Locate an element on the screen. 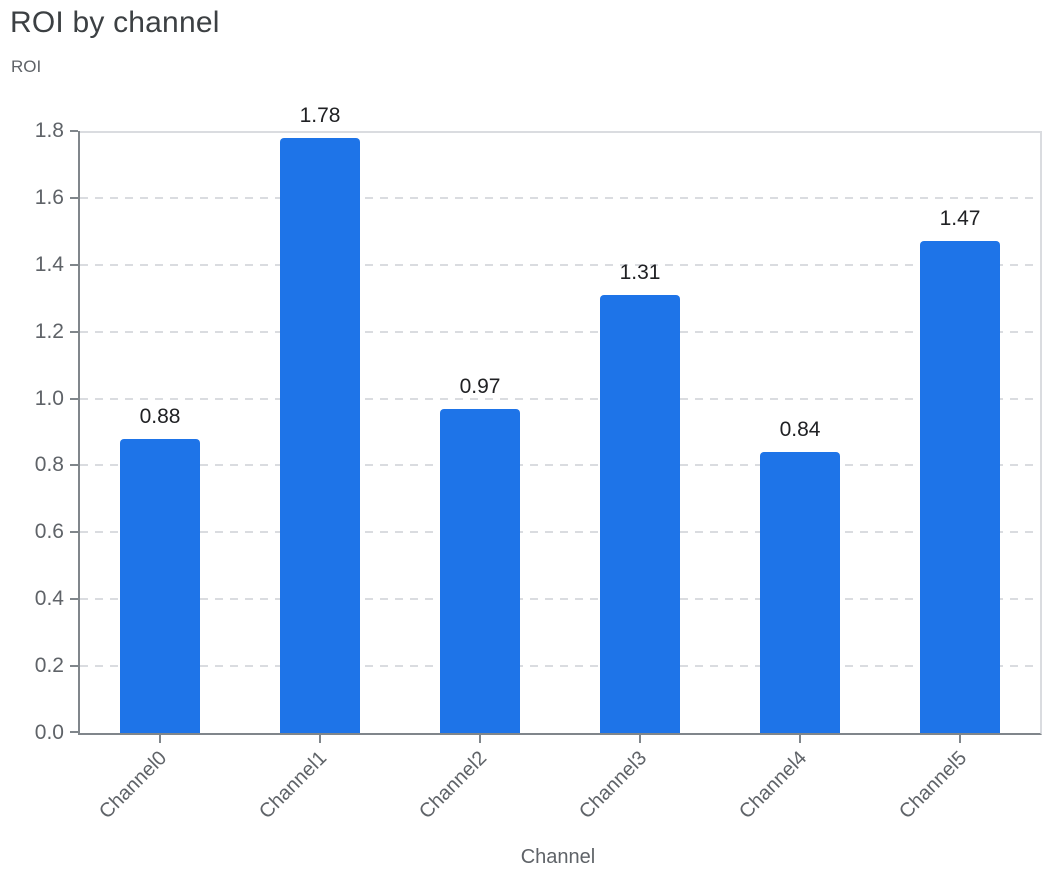 Image resolution: width=1048 pixels, height=886 pixels. bar-channel4 is located at coordinates (800, 592).